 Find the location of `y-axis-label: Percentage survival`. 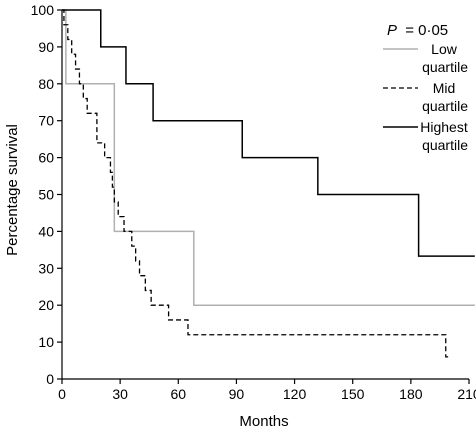

y-axis-label: Percentage survival is located at coordinates (12, 190).